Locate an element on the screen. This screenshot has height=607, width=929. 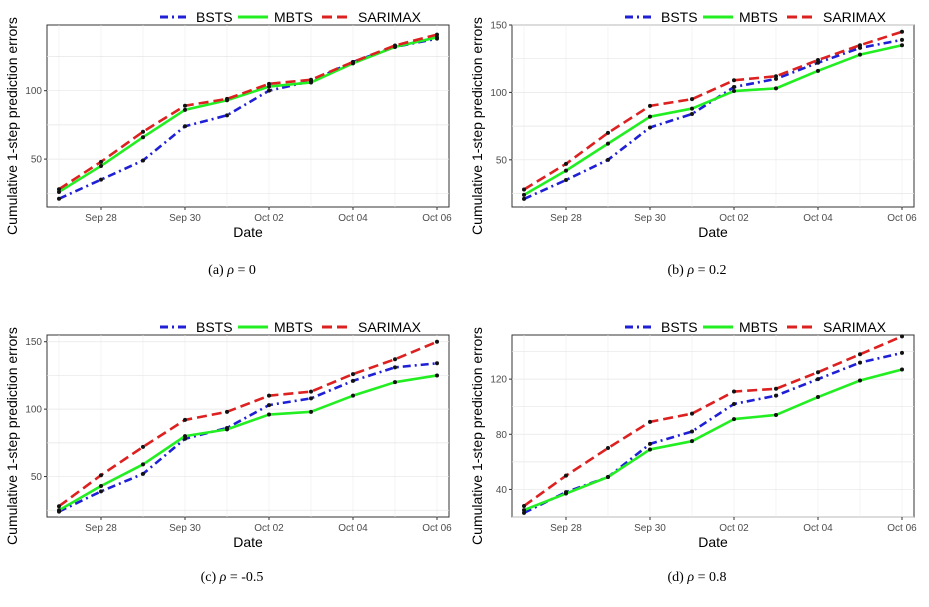
y-axis-title: Cumulative 1-step prediction errors is located at coordinates (12, 126).